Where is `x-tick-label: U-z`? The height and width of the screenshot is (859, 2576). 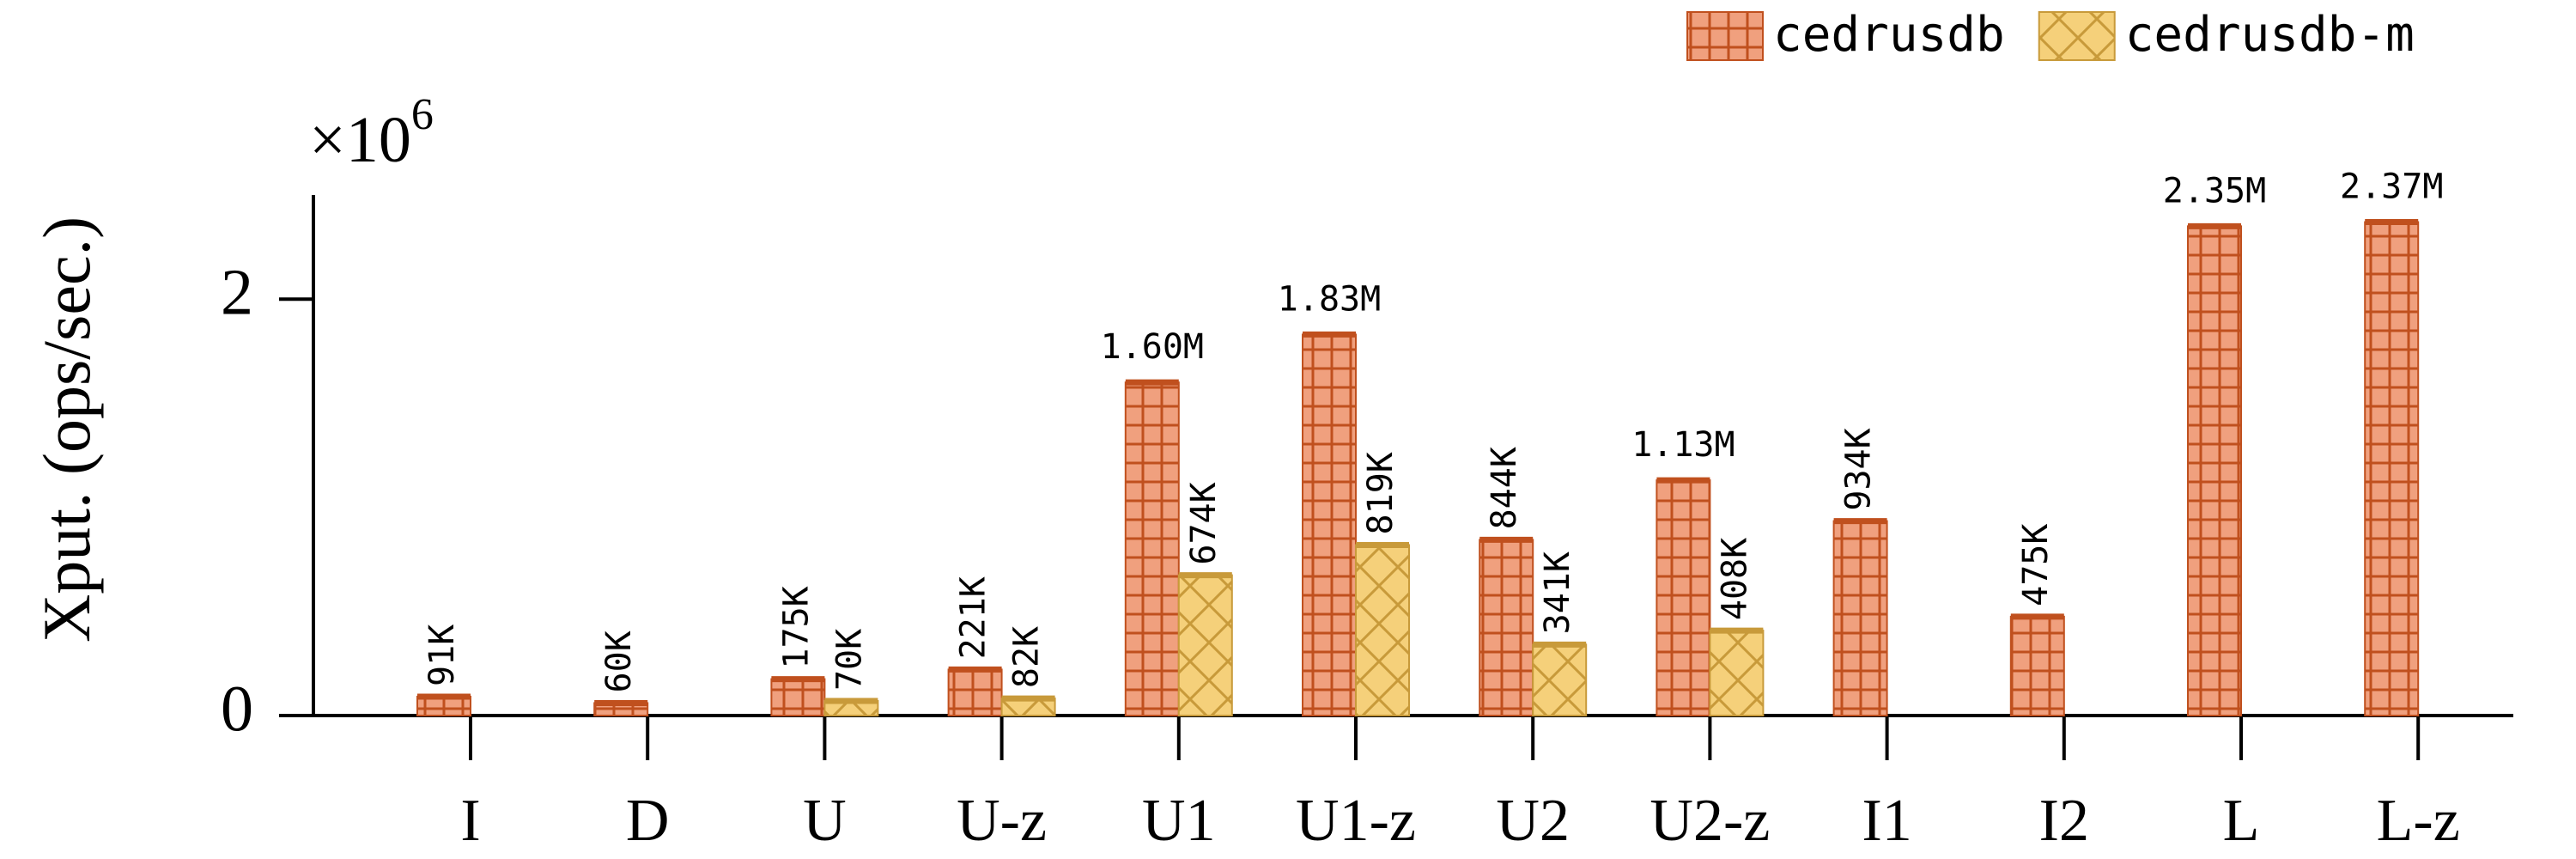 x-tick-label: U-z is located at coordinates (1002, 821).